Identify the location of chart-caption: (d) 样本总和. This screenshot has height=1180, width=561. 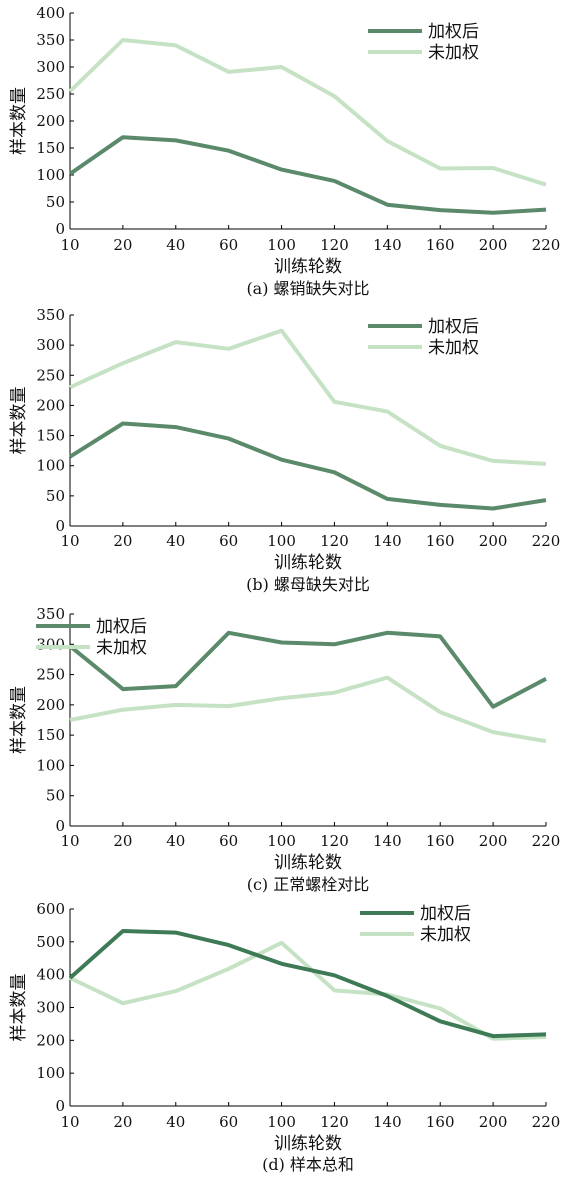
(308, 1164).